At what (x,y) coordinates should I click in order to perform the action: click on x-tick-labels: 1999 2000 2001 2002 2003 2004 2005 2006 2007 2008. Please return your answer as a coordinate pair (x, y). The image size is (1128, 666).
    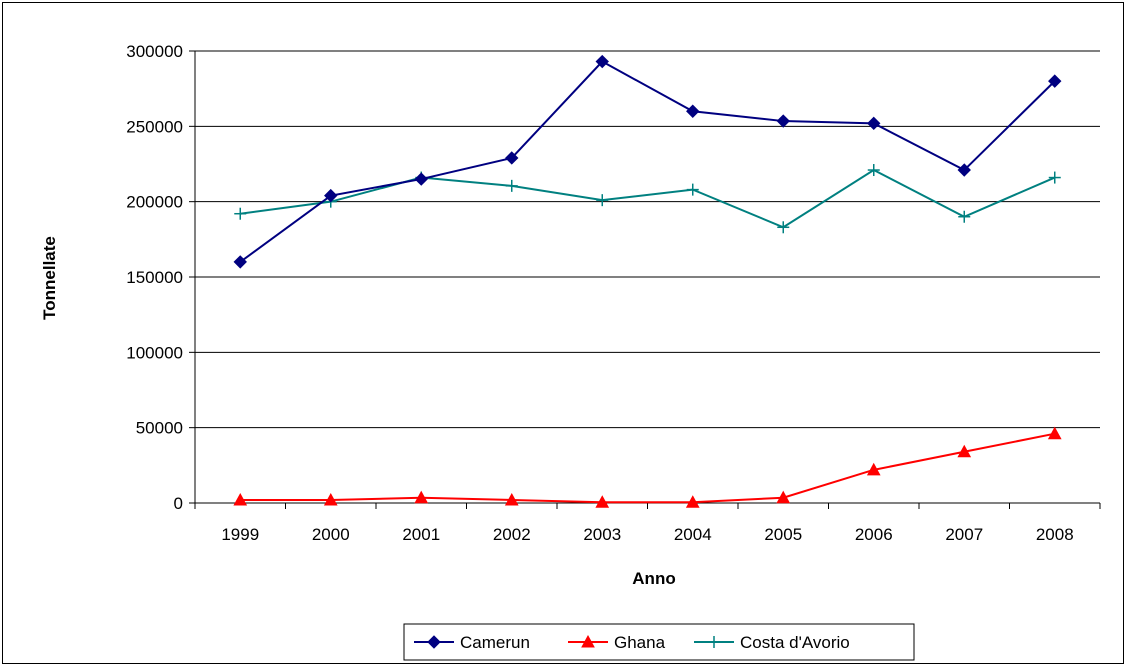
    Looking at the image, I should click on (647, 534).